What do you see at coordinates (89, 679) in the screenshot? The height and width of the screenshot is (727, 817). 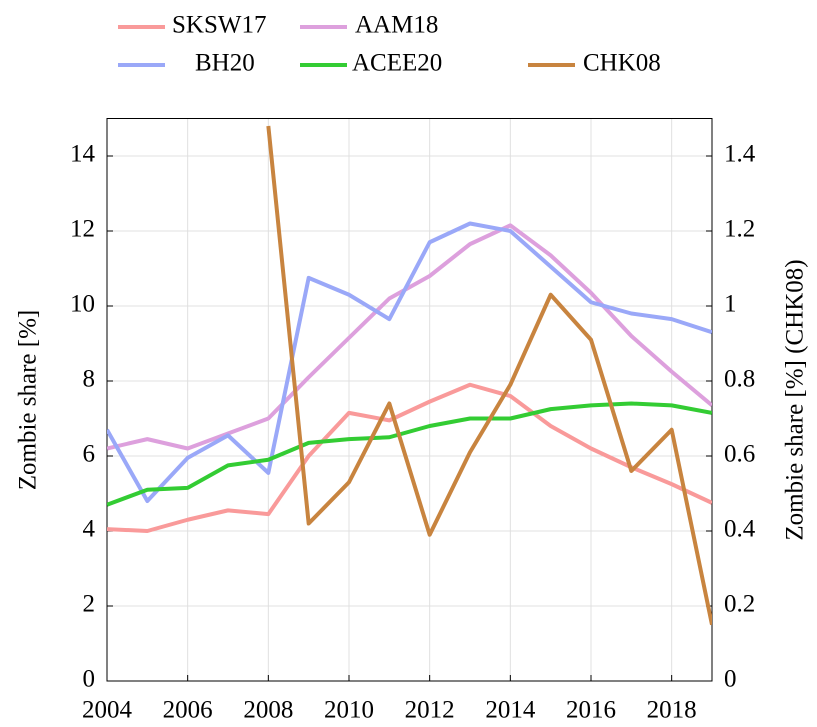 I see `y-tick-label: 0` at bounding box center [89, 679].